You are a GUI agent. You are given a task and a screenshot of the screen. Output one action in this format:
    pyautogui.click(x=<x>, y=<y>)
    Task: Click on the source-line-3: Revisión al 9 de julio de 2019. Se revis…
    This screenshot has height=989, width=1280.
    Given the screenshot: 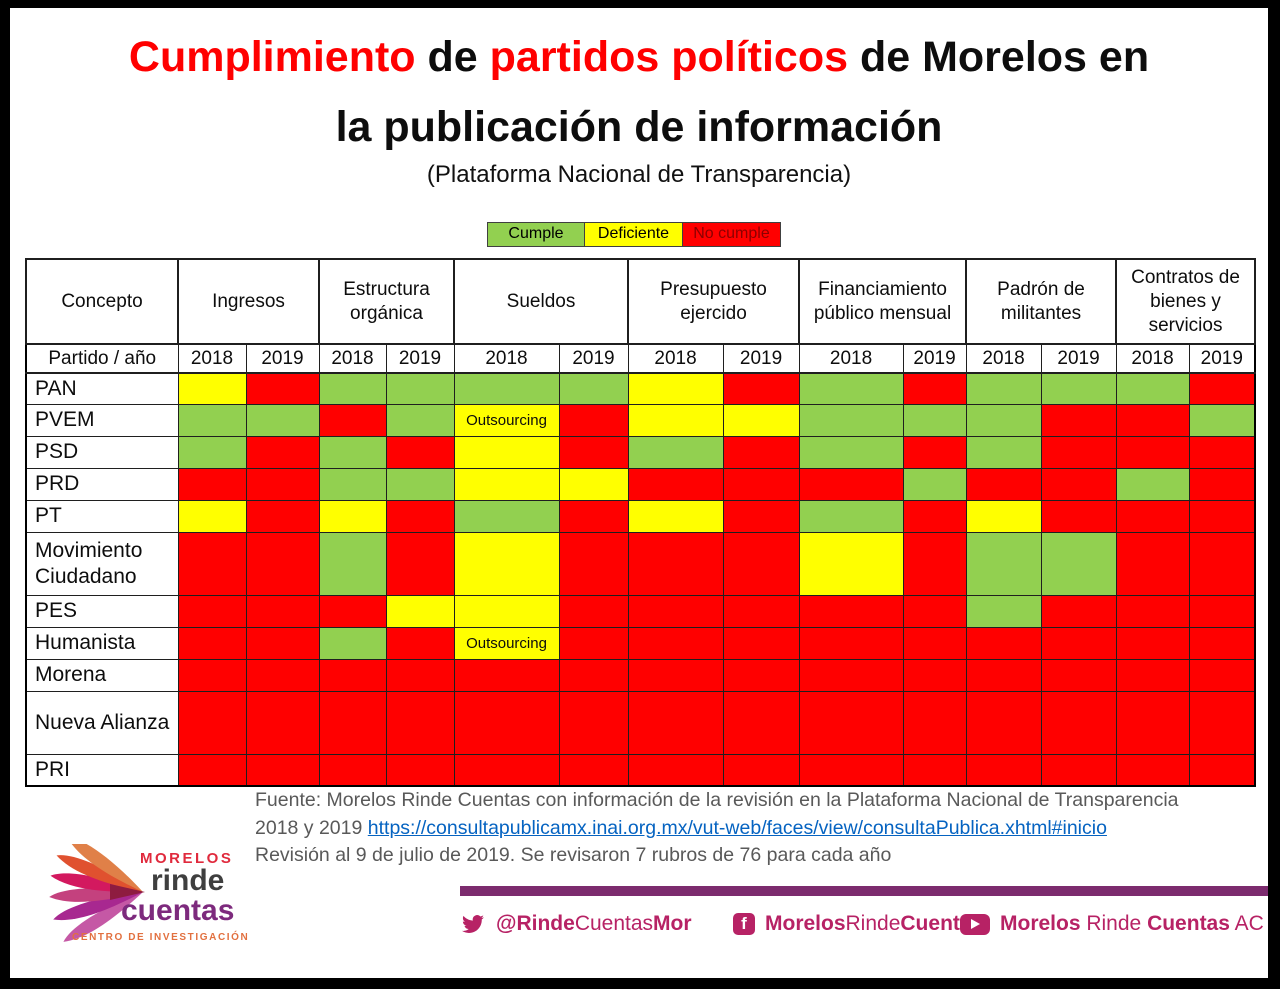 What is the action you would take?
    pyautogui.click(x=573, y=855)
    